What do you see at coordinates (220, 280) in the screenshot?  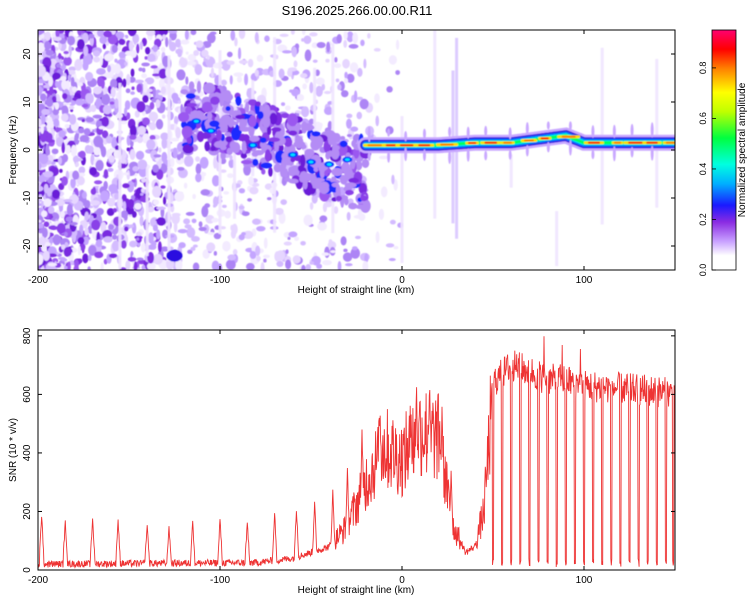 I see `x-tick-label: -100` at bounding box center [220, 280].